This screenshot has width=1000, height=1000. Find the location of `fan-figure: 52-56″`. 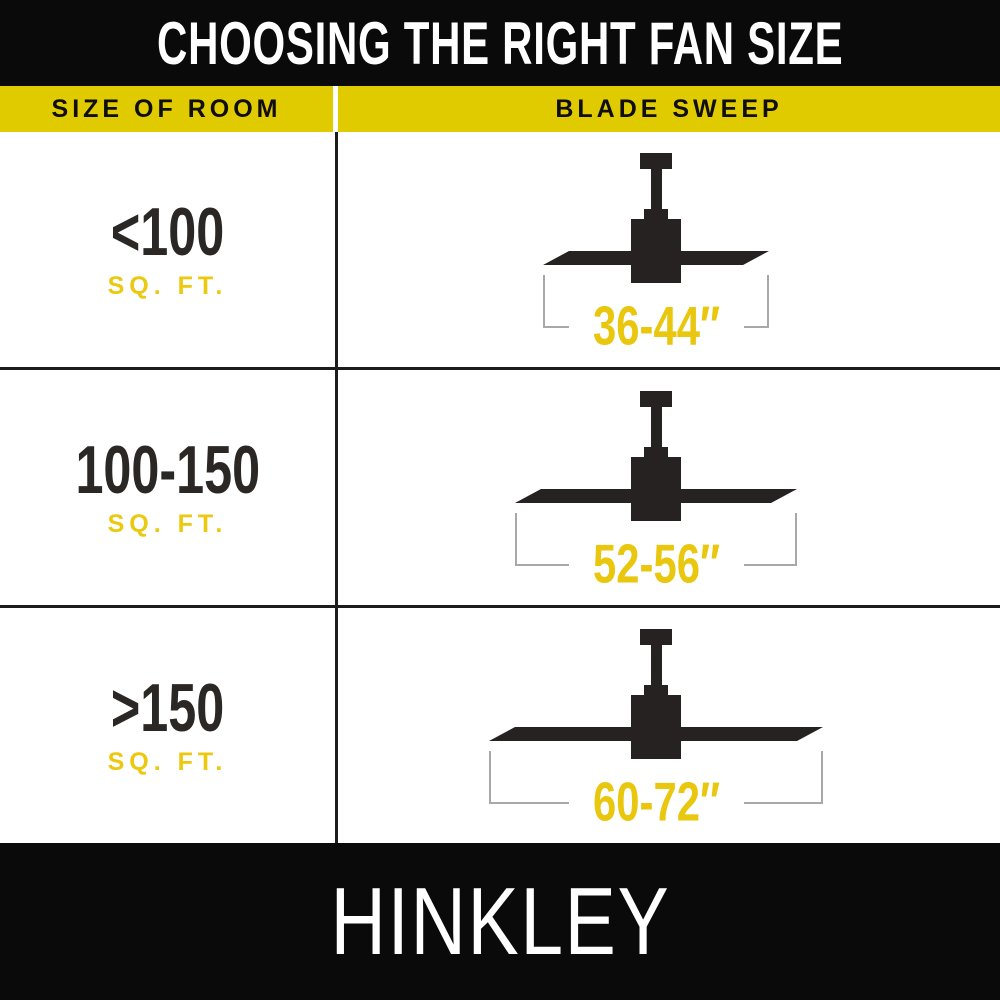

fan-figure: 52-56″ is located at coordinates (656, 491).